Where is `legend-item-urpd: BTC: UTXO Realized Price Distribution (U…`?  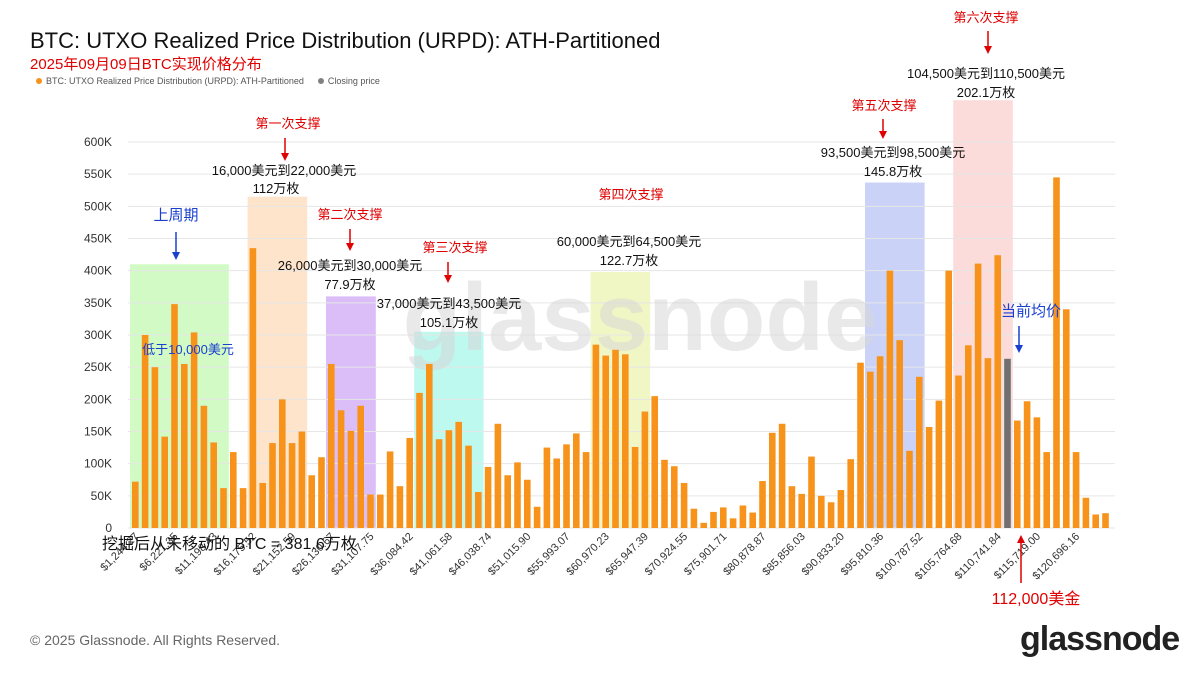 legend-item-urpd: BTC: UTXO Realized Price Distribution (U… is located at coordinates (170, 81).